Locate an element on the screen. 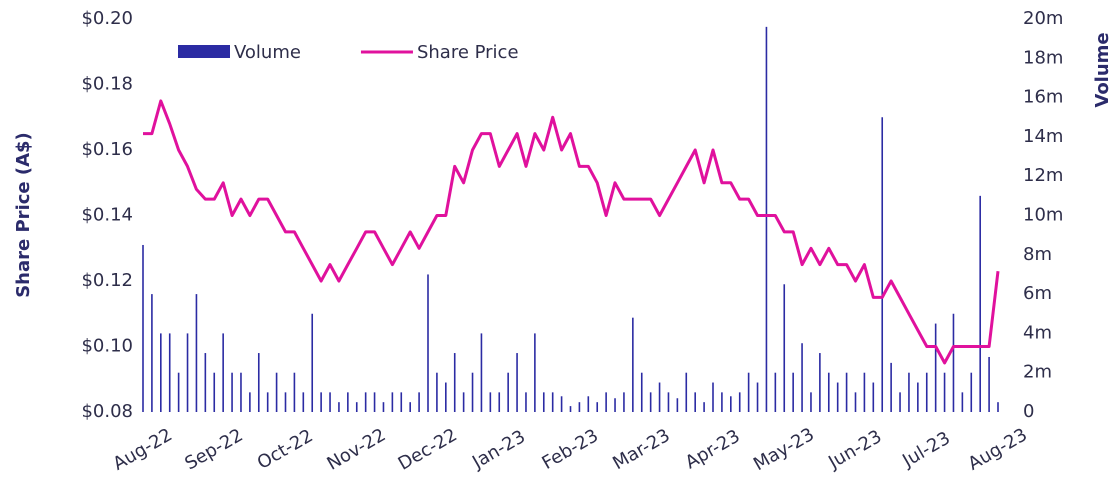  x-tick-label: Mar-23 is located at coordinates (641, 449).